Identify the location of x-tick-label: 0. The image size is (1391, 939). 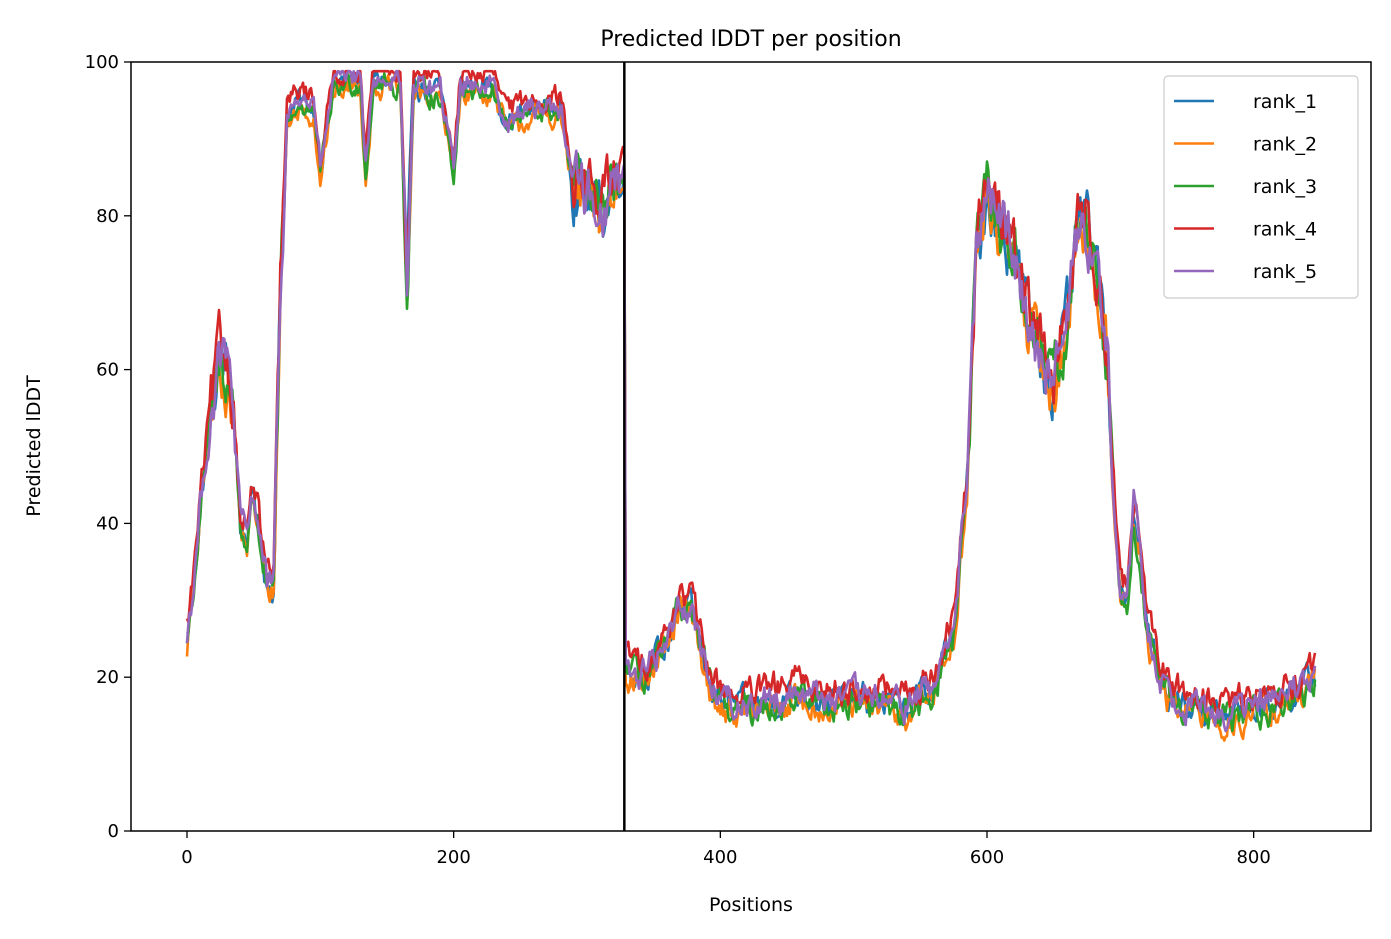
(186, 857).